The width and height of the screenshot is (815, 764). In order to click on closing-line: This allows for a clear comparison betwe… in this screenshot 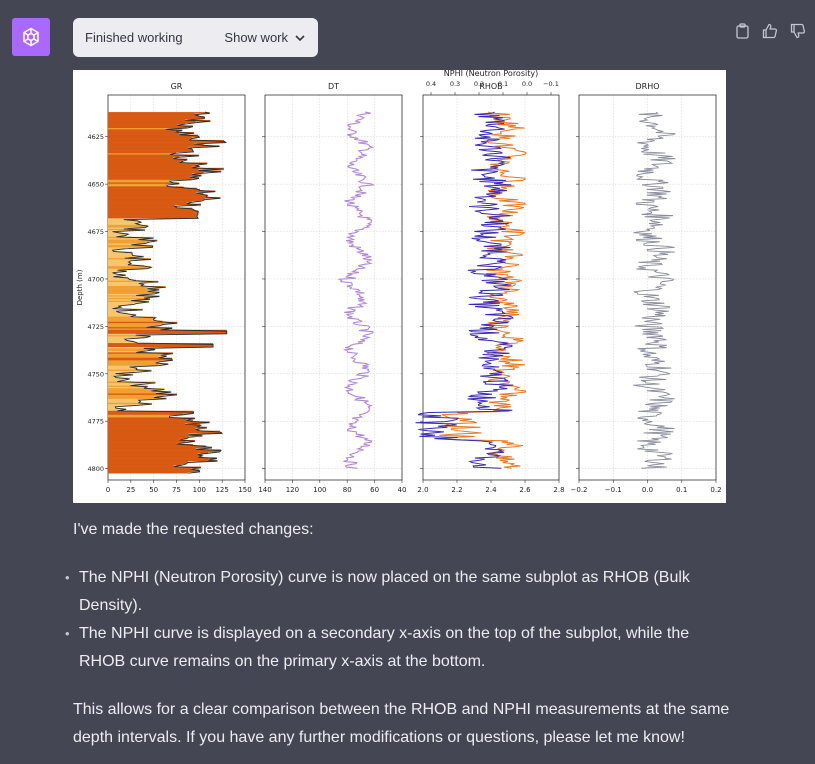, I will do `click(401, 709)`.